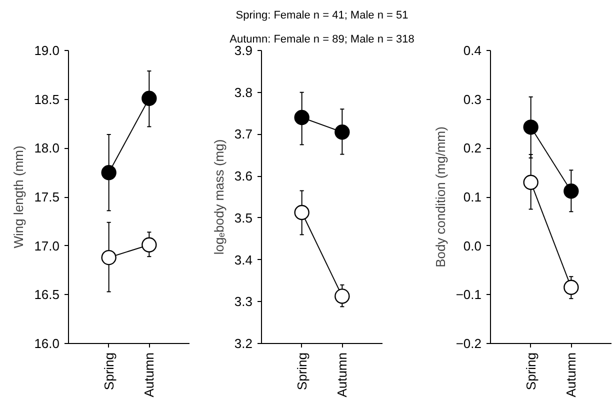 This screenshot has width=616, height=406. Describe the element at coordinates (472, 50) in the screenshot. I see `y-tick-label: 0.4` at that location.